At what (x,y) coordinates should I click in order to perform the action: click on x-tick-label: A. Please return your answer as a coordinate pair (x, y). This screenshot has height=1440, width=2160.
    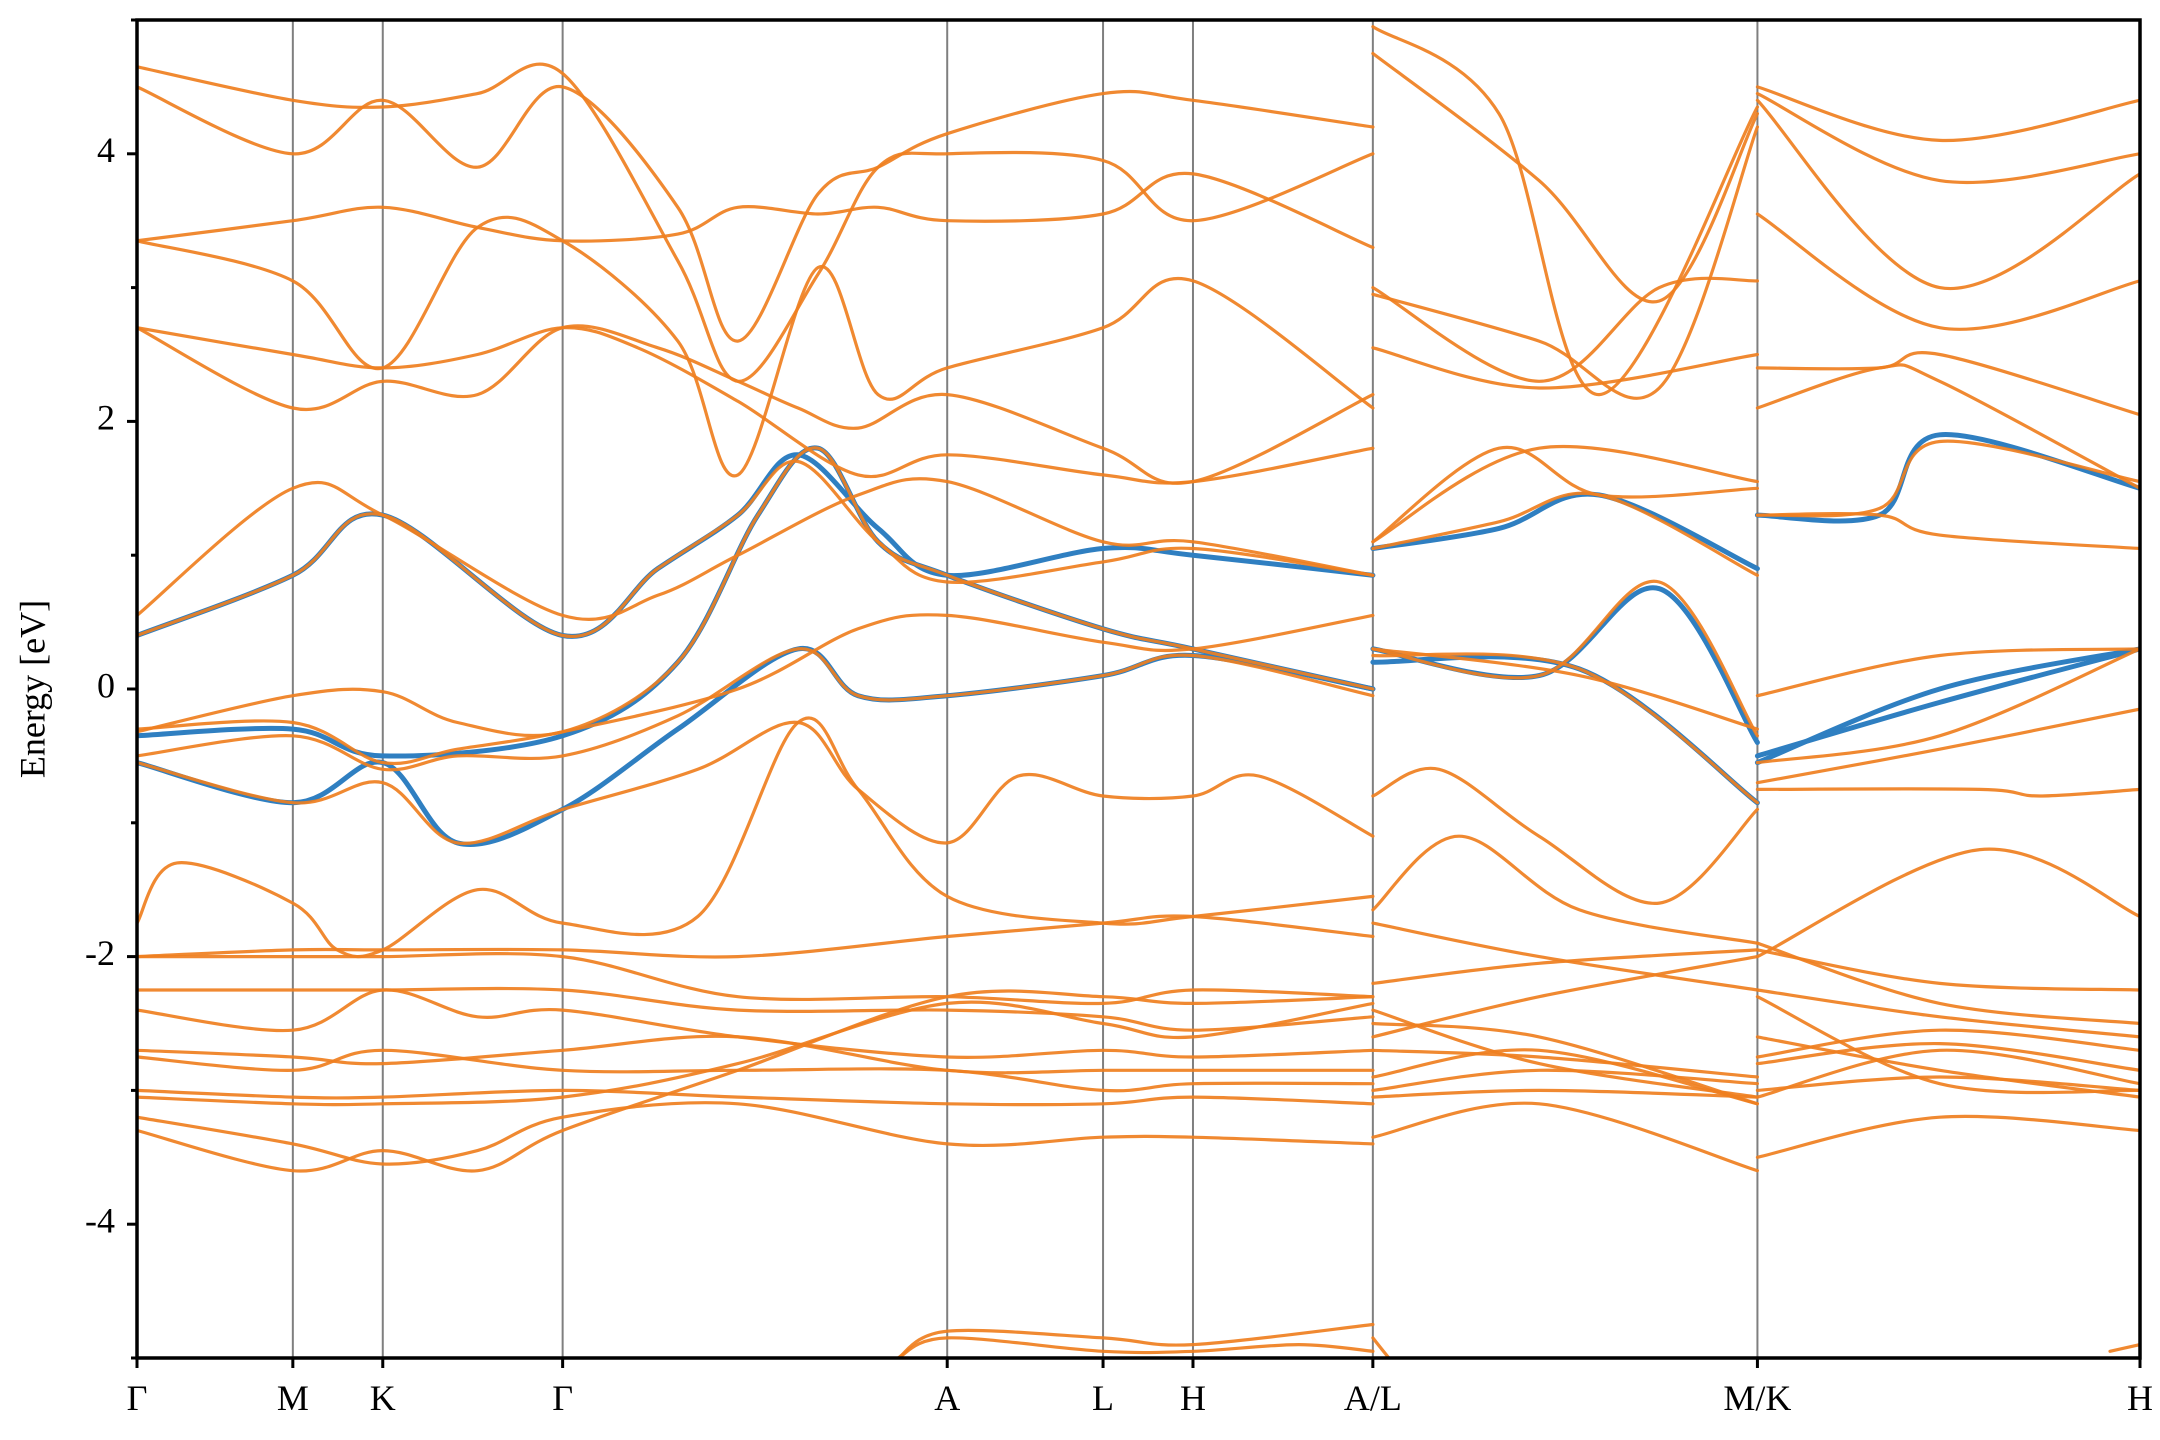
    Looking at the image, I should click on (947, 1398).